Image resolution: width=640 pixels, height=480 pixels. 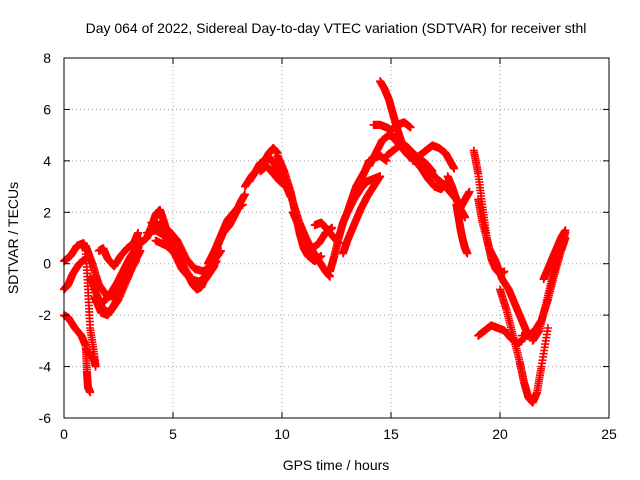 I want to click on series-ai, so click(x=462, y=229).